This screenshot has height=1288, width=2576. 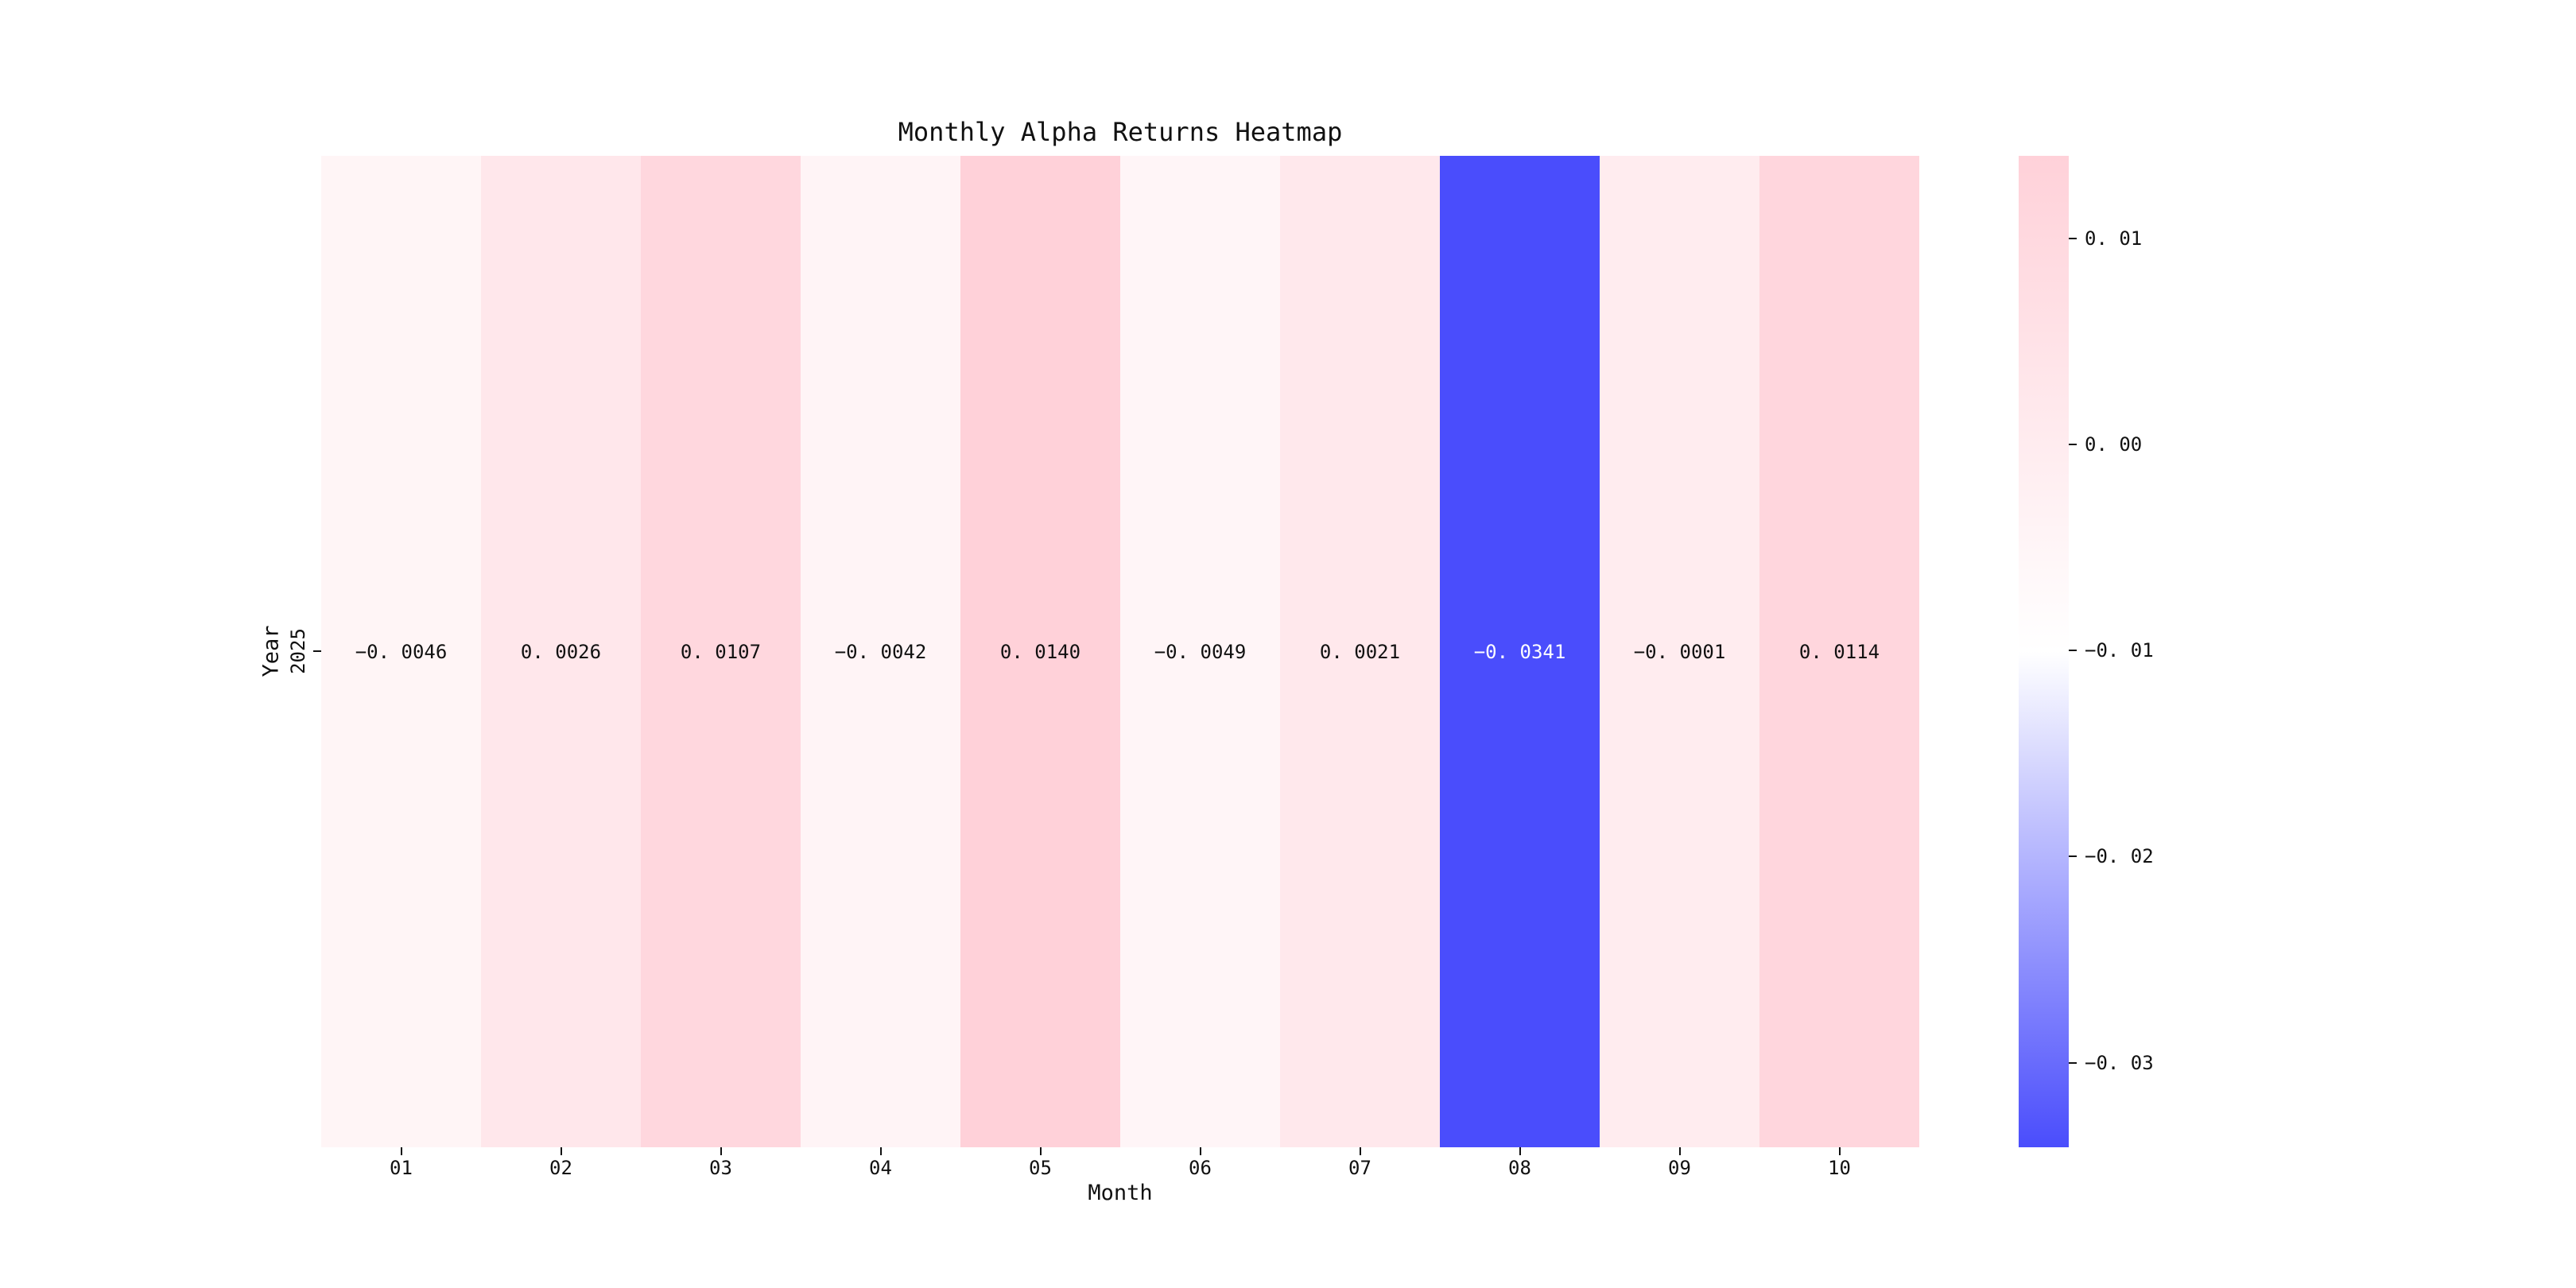 What do you see at coordinates (271, 651) in the screenshot?
I see `y-axis-label: Year` at bounding box center [271, 651].